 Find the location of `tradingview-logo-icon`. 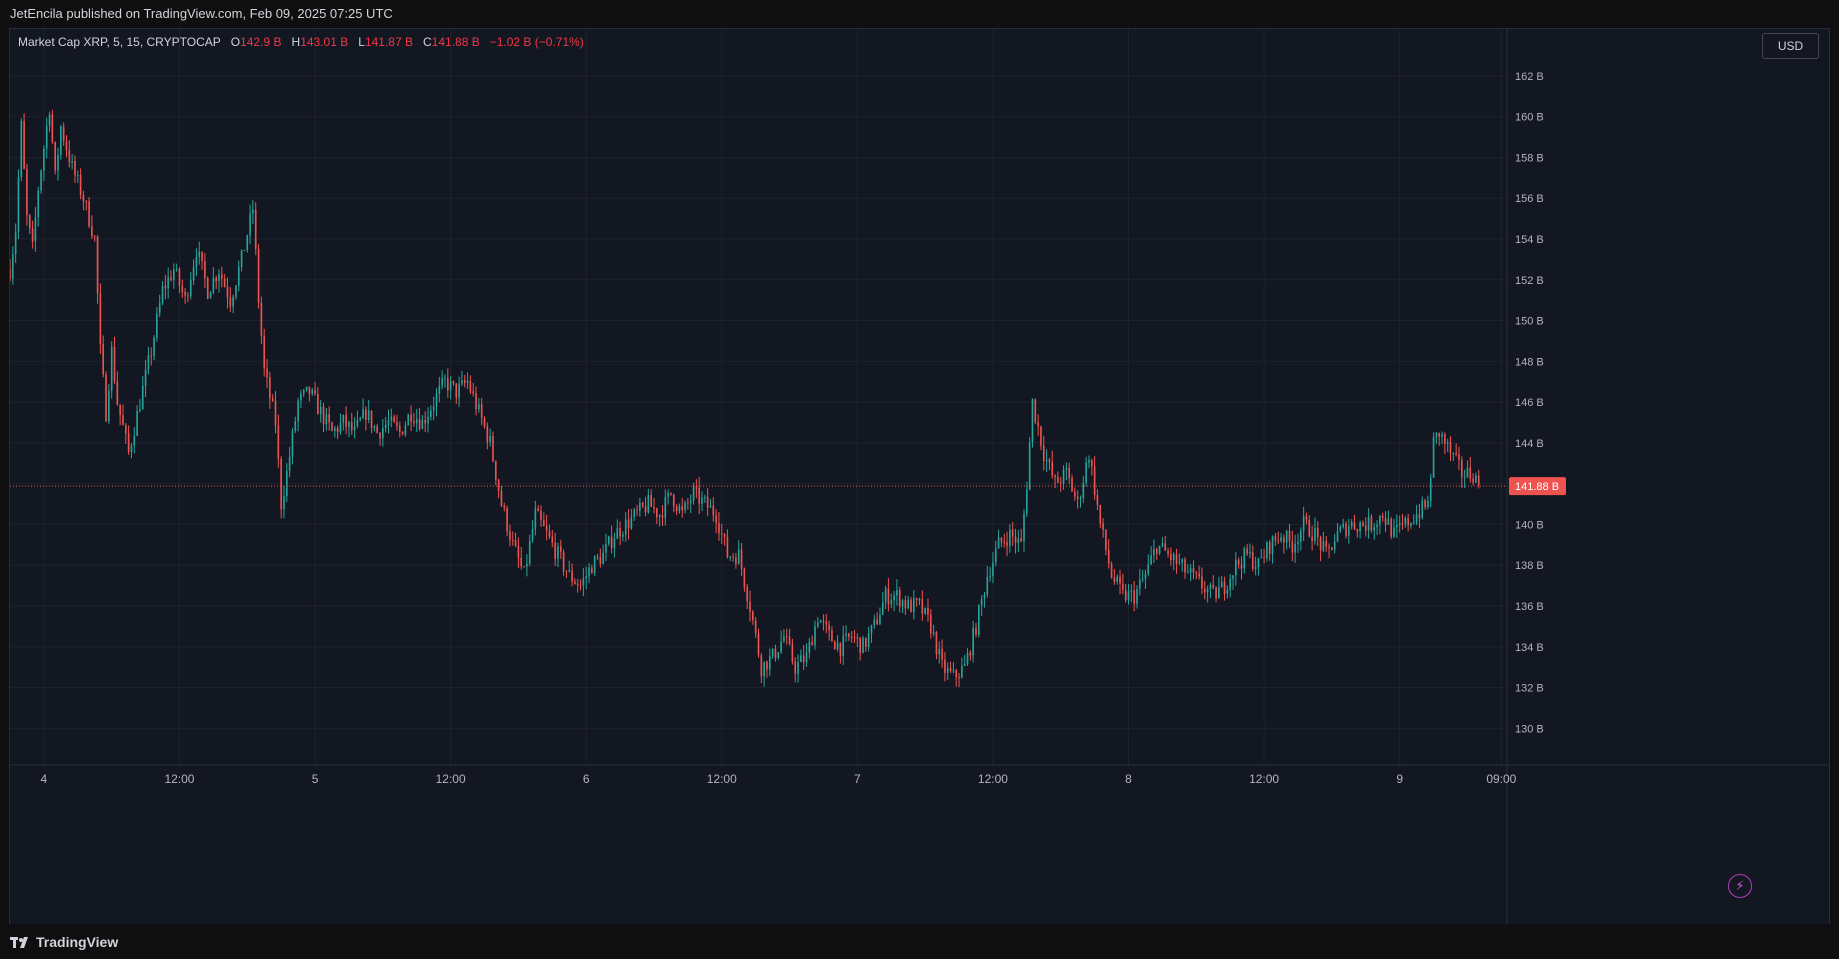

tradingview-logo-icon is located at coordinates (19, 943).